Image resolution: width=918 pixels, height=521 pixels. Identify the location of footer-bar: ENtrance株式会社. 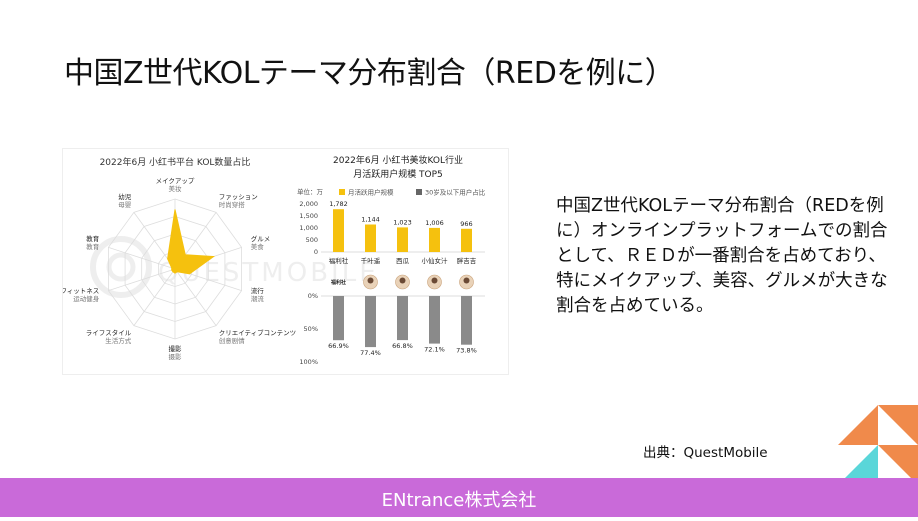
(459, 497).